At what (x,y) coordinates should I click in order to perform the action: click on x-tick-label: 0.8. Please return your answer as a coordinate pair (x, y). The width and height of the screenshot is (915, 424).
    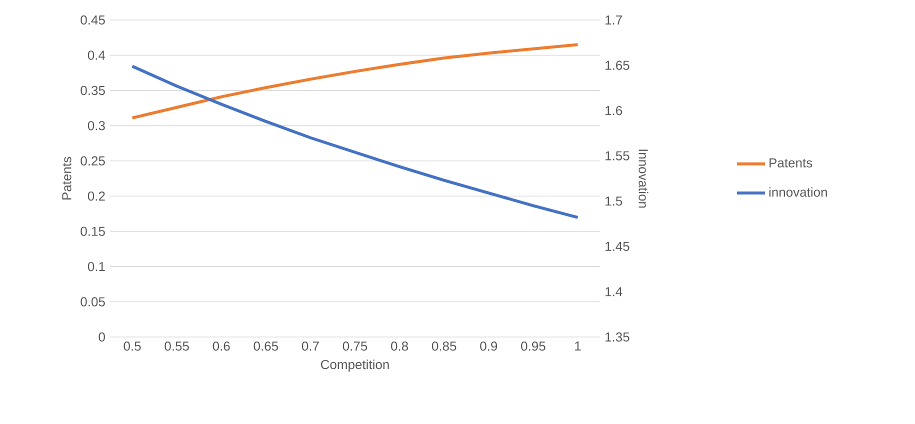
    Looking at the image, I should click on (399, 346).